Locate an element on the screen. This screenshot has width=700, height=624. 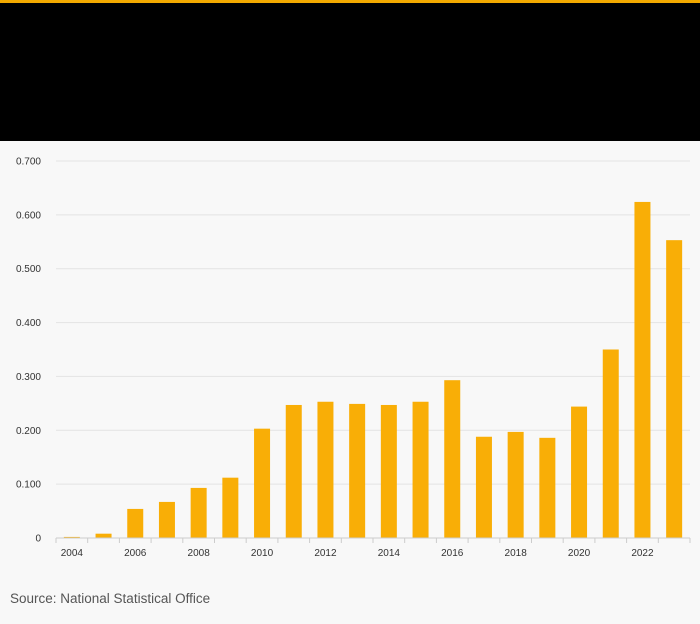
y-tick-label: 0.700 is located at coordinates (28, 162).